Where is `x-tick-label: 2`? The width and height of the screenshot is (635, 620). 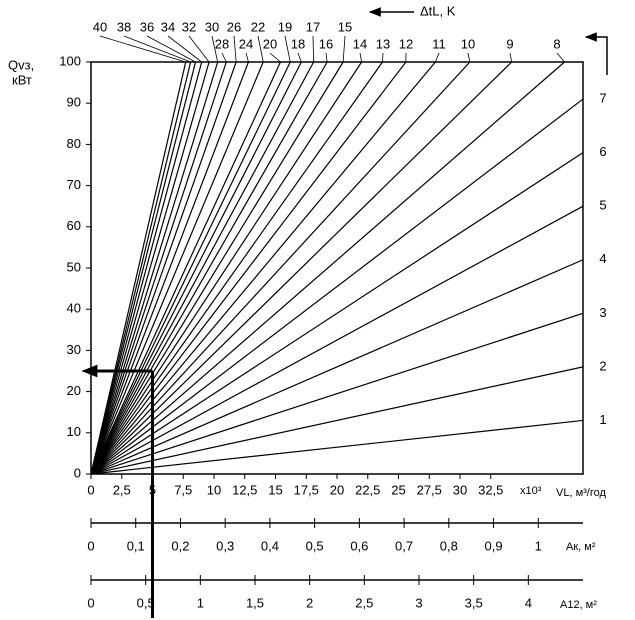
x-tick-label: 2 is located at coordinates (309, 602).